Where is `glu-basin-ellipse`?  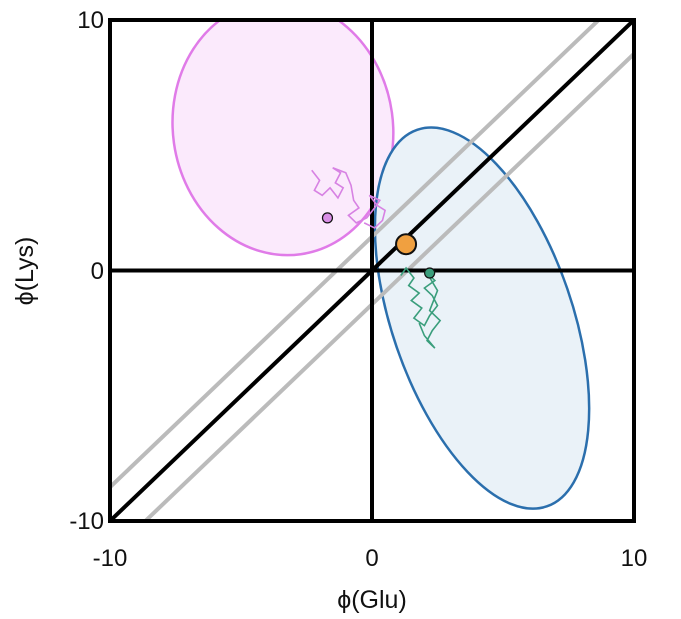 glu-basin-ellipse is located at coordinates (283, 138).